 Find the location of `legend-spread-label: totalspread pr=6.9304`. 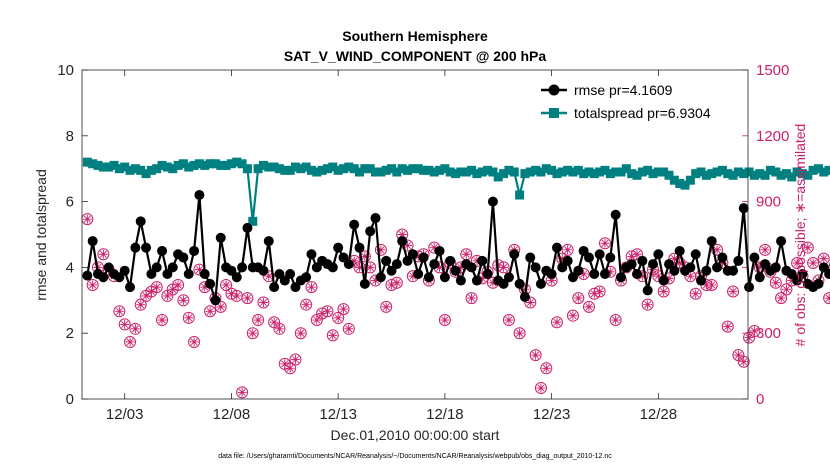

legend-spread-label: totalspread pr=6.9304 is located at coordinates (642, 113).